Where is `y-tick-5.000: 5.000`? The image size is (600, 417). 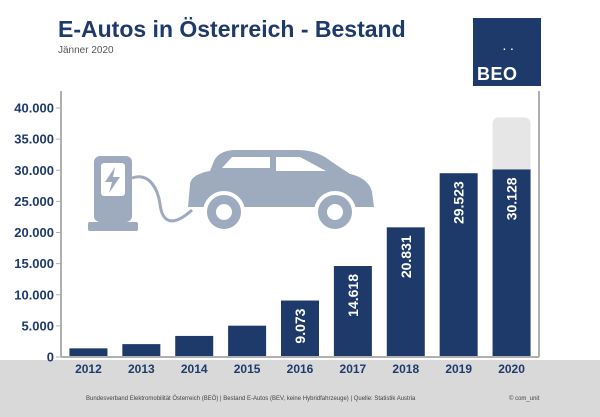
y-tick-5.000: 5.000 is located at coordinates (37, 325).